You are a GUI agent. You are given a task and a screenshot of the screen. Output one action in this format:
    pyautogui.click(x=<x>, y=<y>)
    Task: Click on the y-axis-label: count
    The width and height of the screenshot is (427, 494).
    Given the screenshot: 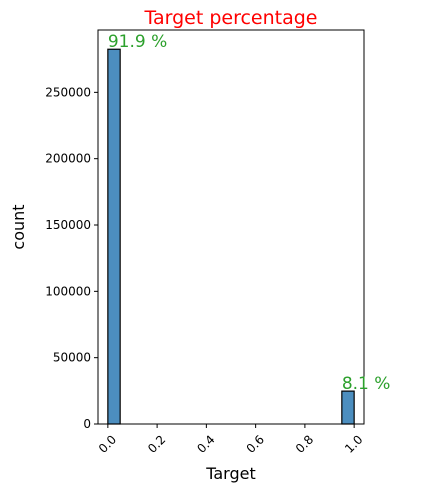 What is the action you would take?
    pyautogui.click(x=18, y=226)
    